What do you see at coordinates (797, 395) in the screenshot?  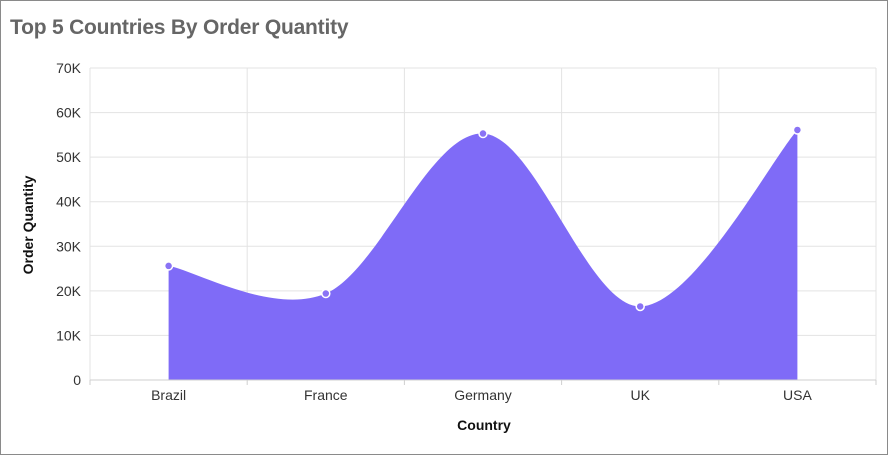 I see `x-tick-label: USA` at bounding box center [797, 395].